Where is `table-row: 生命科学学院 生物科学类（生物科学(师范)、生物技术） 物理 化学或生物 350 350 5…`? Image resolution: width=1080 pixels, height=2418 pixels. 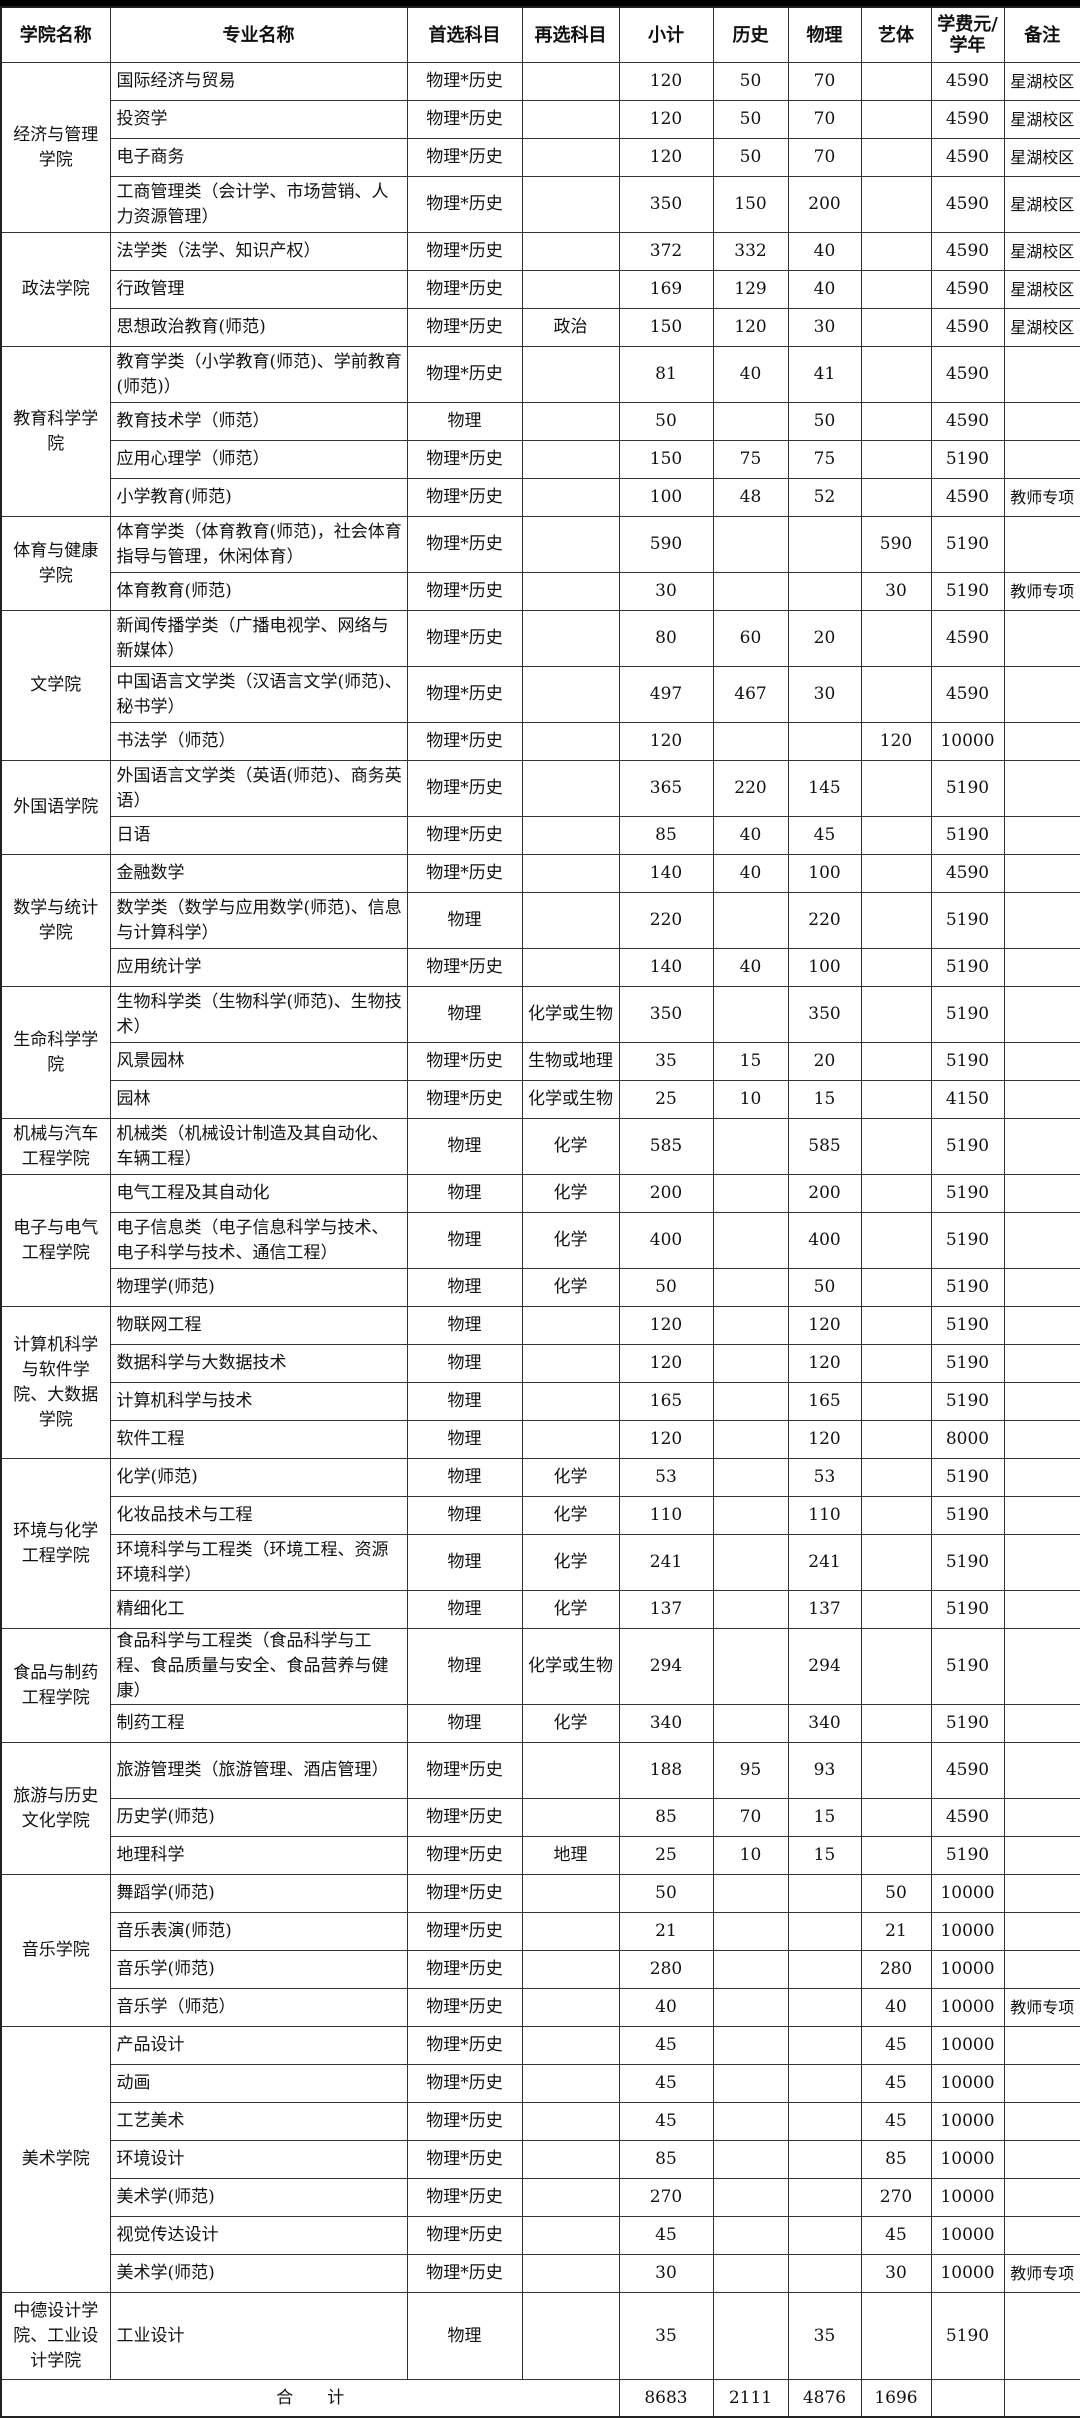 table-row: 生命科学学院 生物科学类（生物科学(师范)、生物技术） 物理 化学或生物 350 350 5… is located at coordinates (540, 1052).